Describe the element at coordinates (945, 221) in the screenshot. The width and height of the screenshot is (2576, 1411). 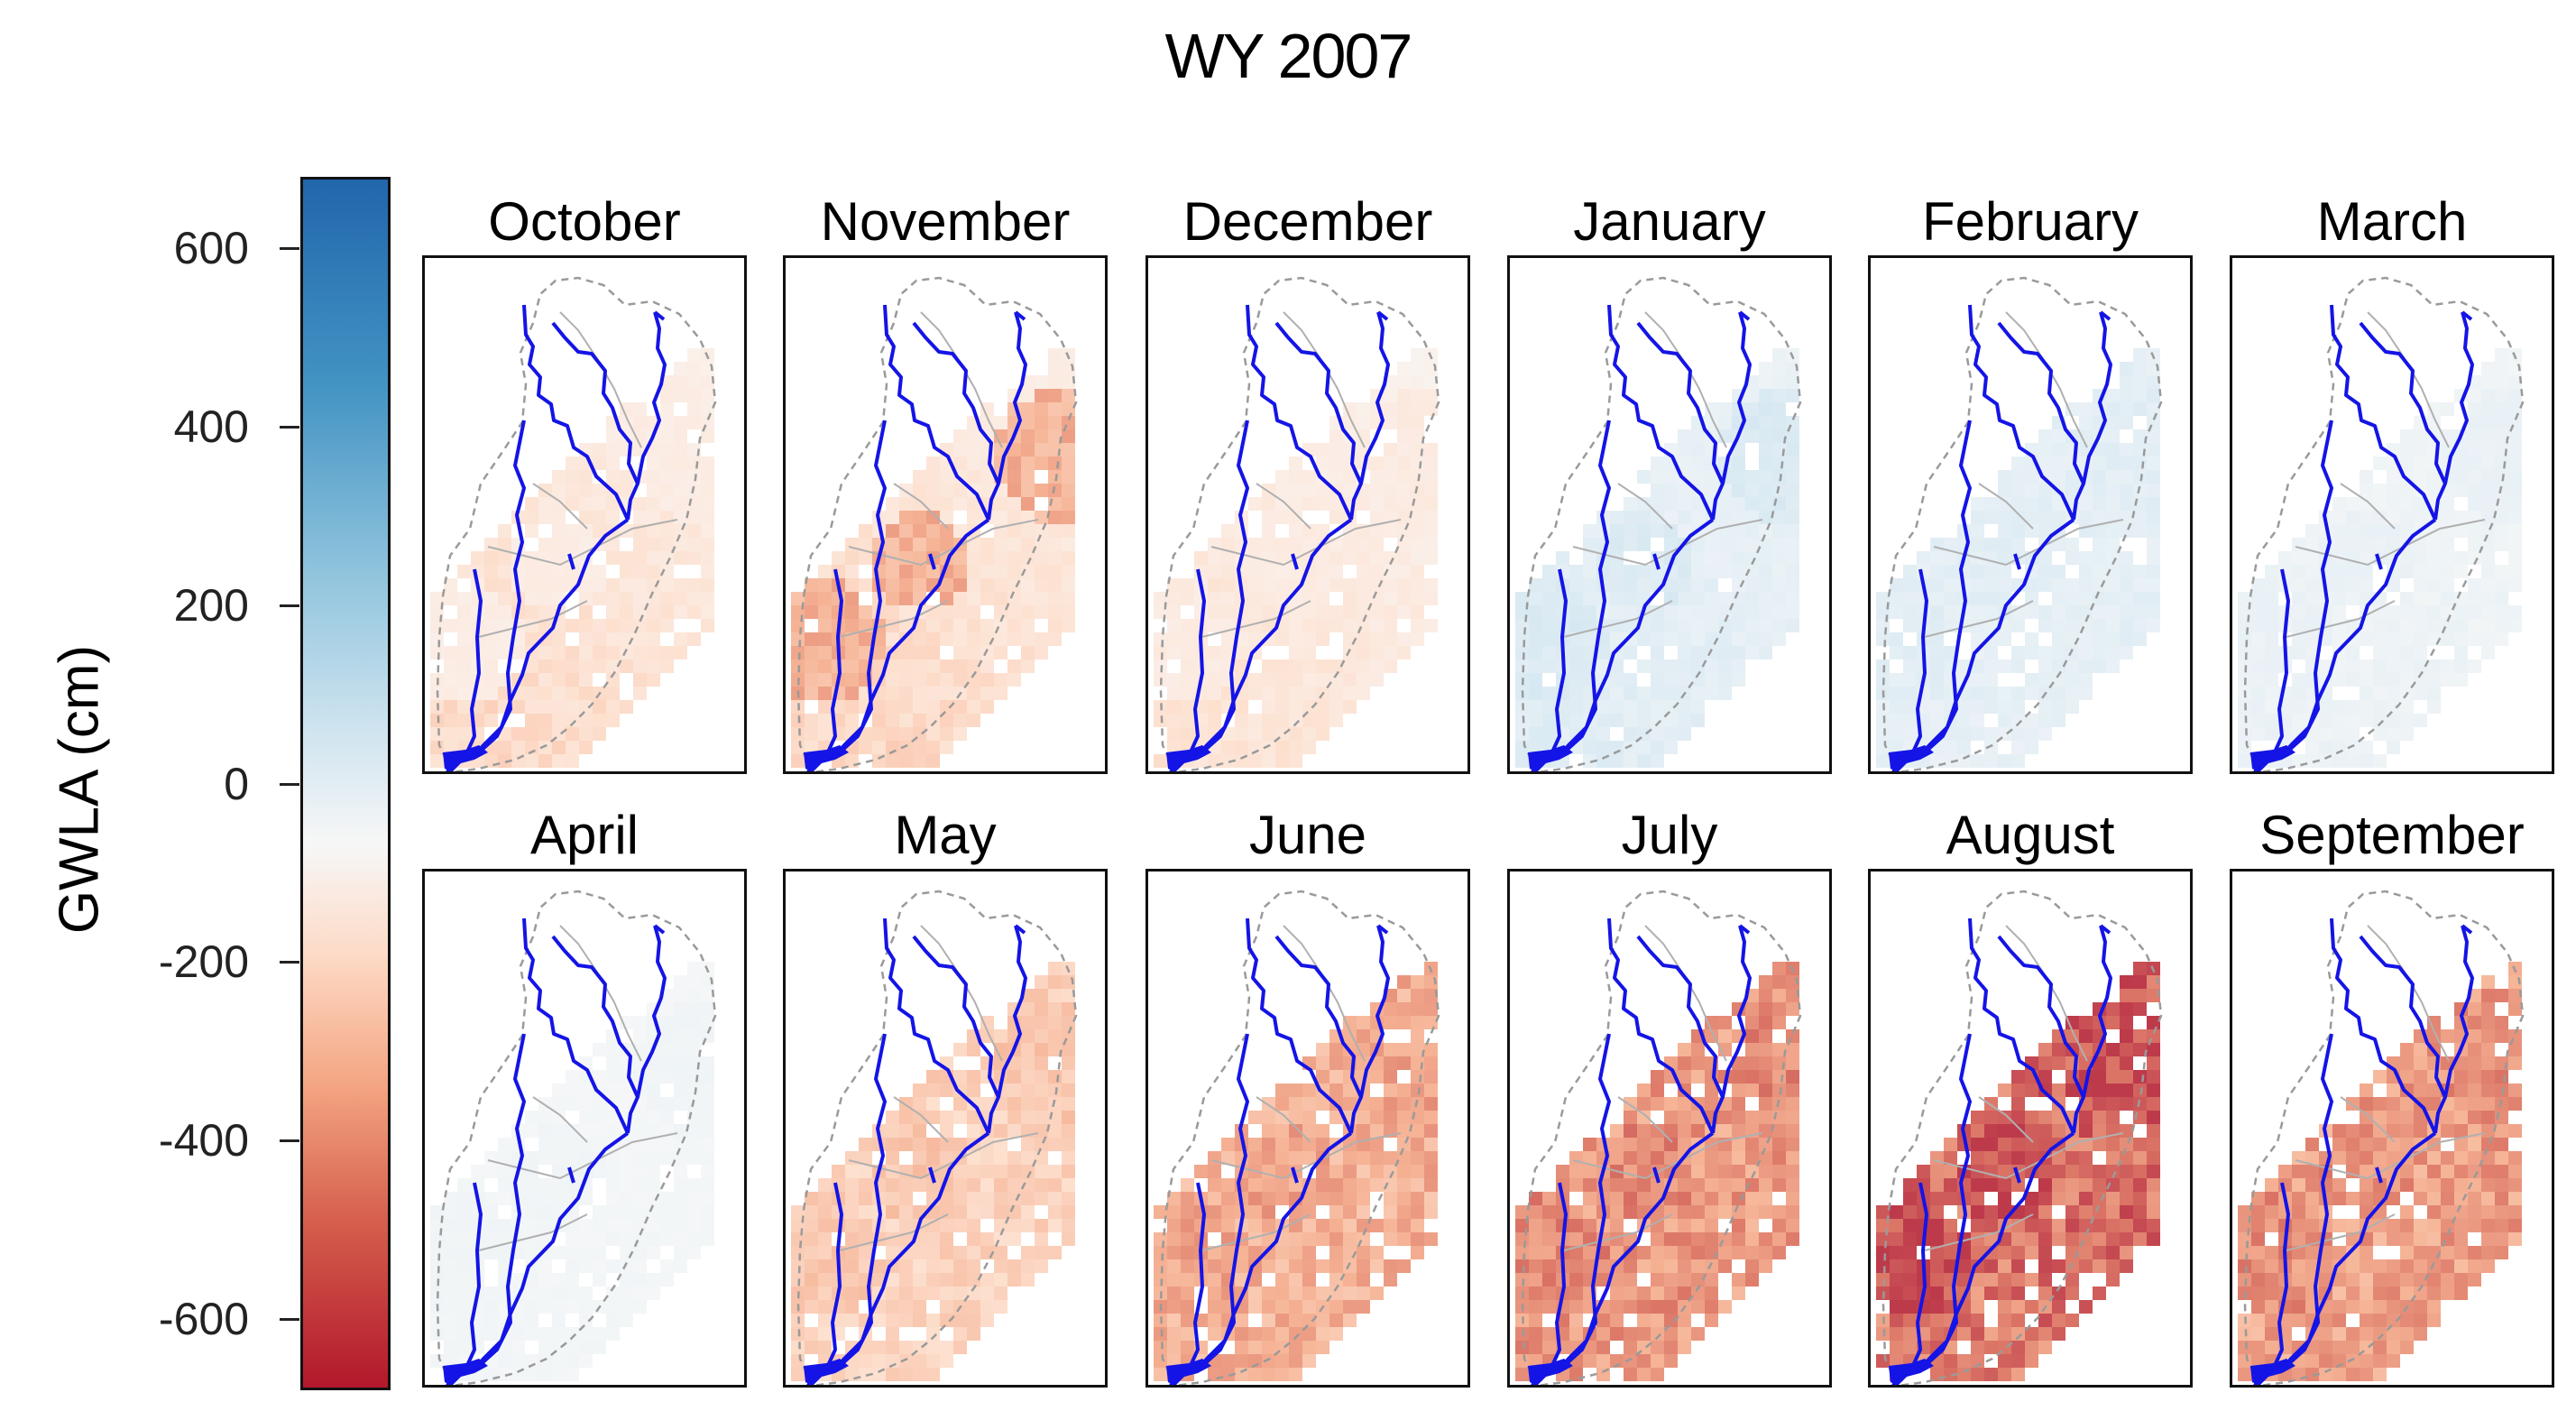
I see `panel-title: November` at that location.